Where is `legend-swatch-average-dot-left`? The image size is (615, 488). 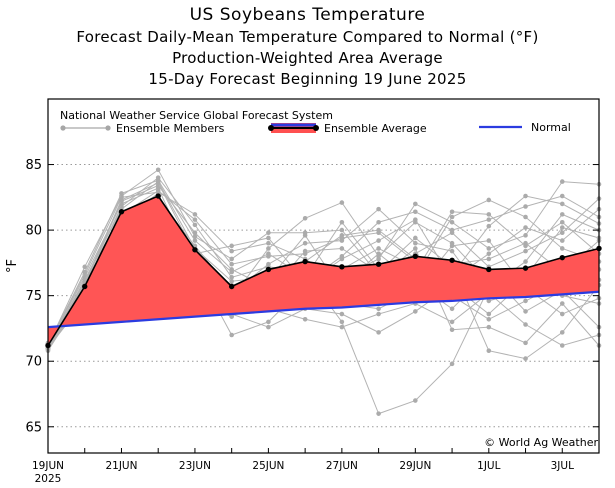
legend-swatch-average-dot-left is located at coordinates (271, 128).